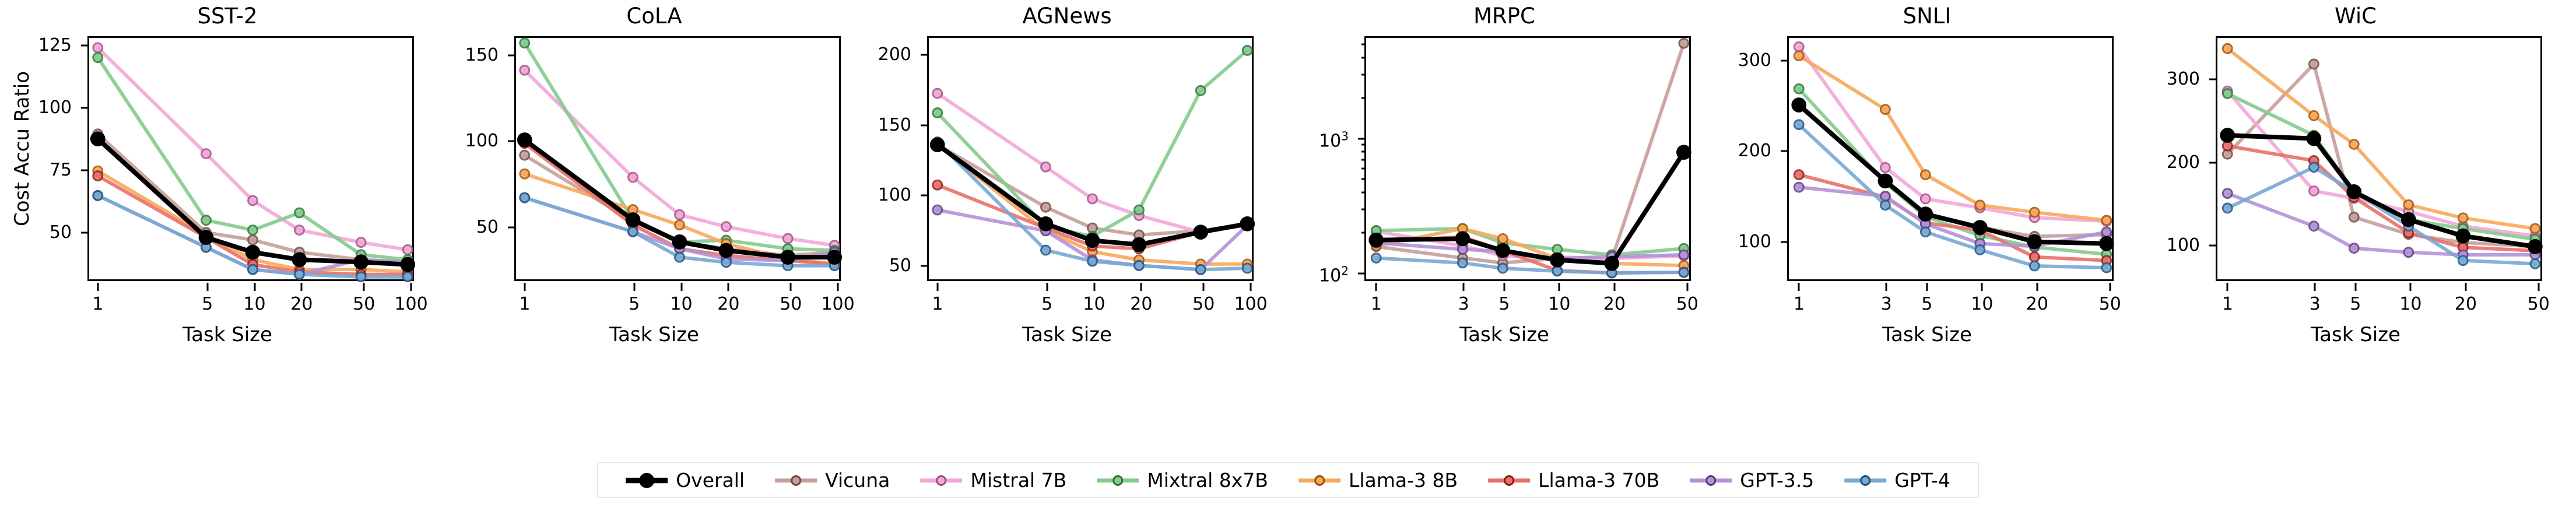 The height and width of the screenshot is (505, 2576). What do you see at coordinates (1752, 481) in the screenshot?
I see `legend-item-gpt-3-5: GPT-3.5` at bounding box center [1752, 481].